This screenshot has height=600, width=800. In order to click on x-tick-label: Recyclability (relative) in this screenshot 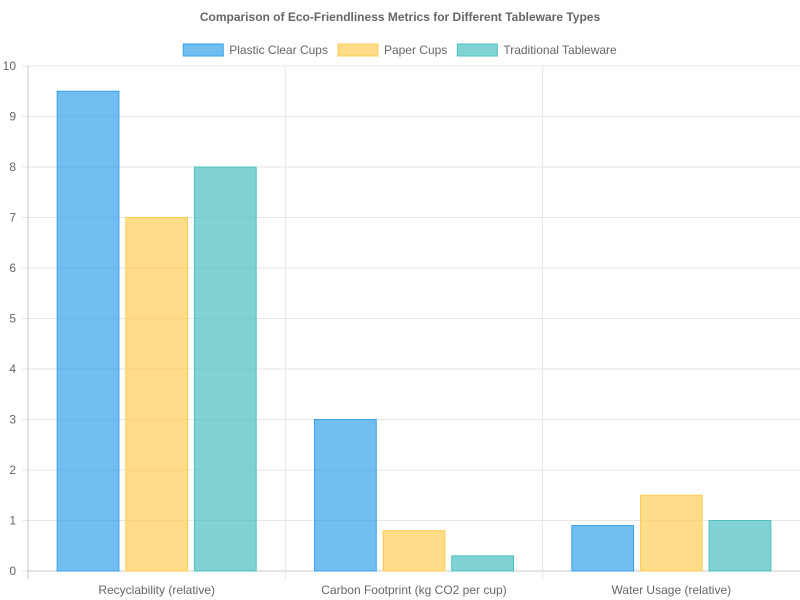, I will do `click(156, 590)`.